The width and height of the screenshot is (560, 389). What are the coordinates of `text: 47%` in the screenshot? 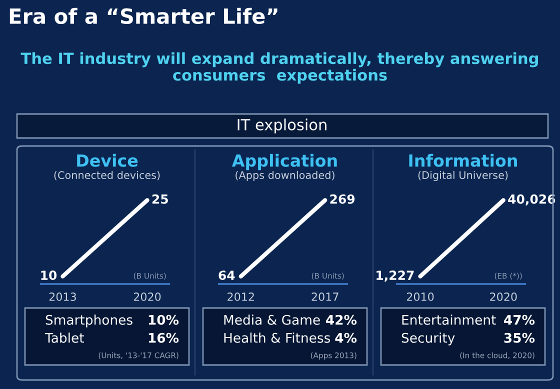 It's located at (519, 319).